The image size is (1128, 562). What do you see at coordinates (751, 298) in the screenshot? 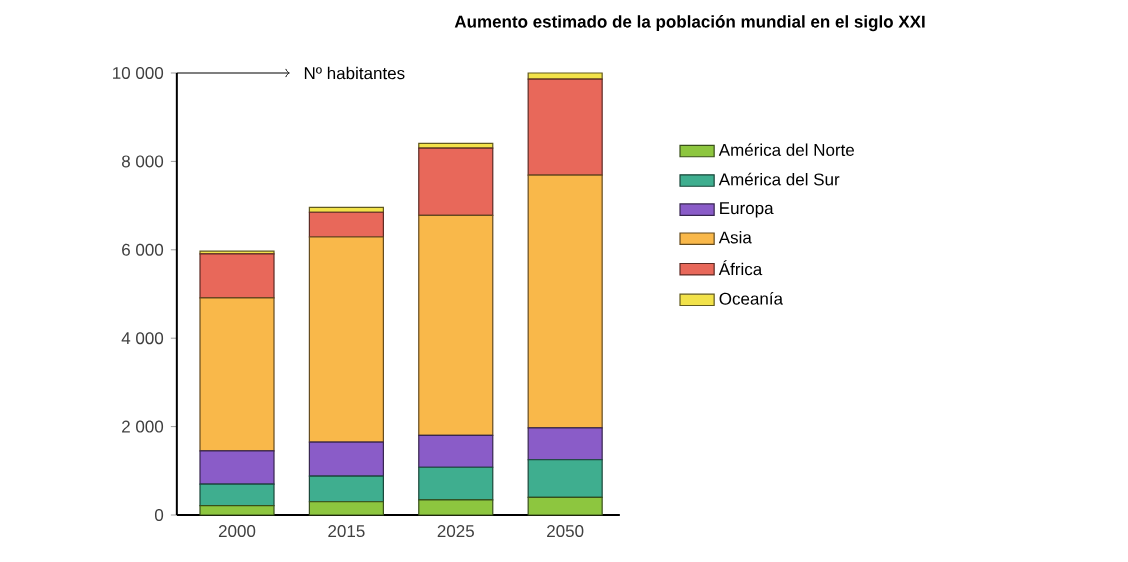
I see `legend-label: Oceanía` at bounding box center [751, 298].